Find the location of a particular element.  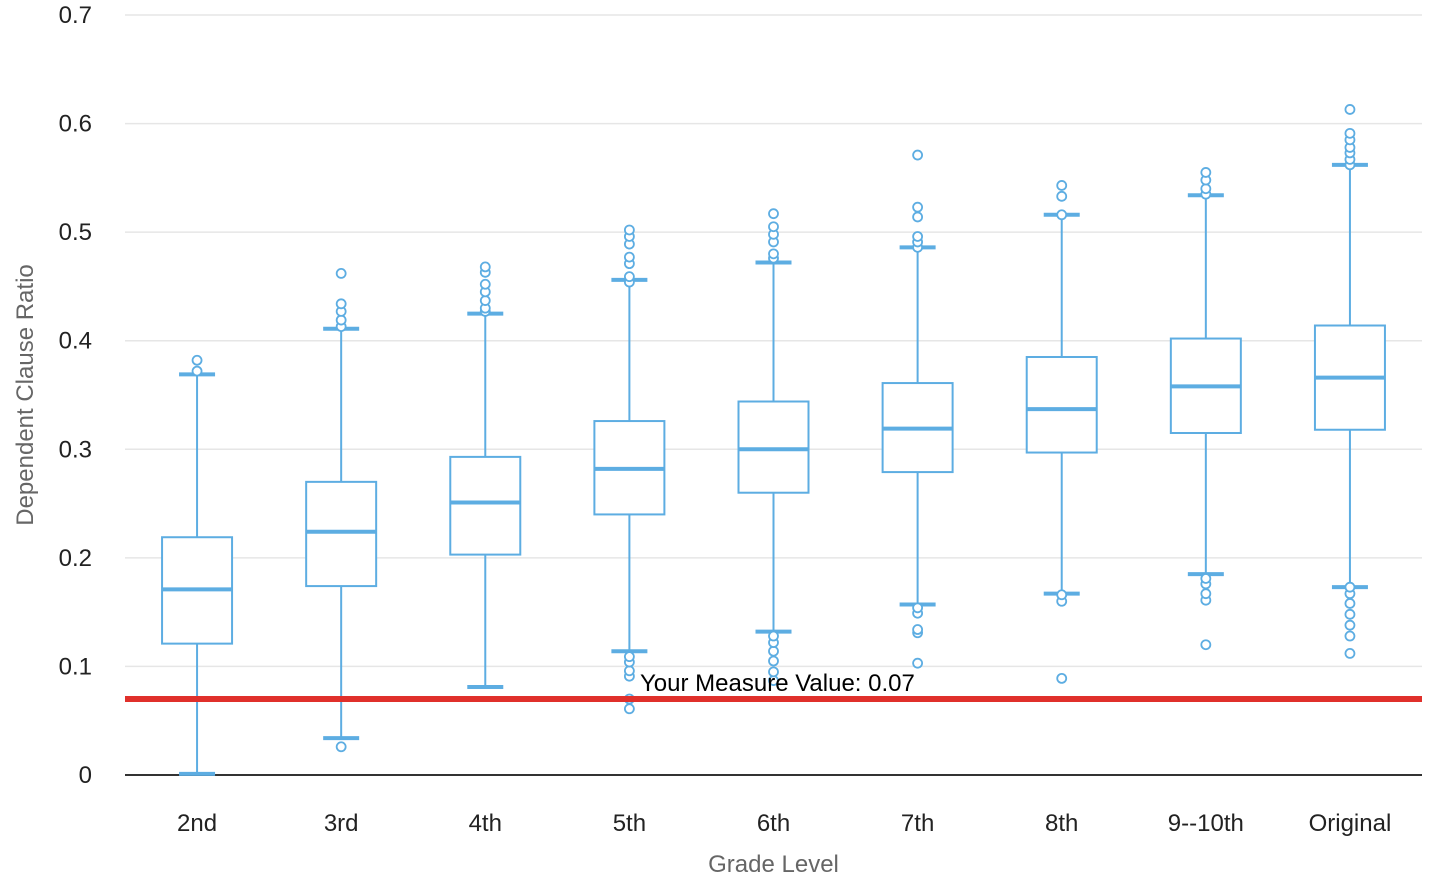

y-tick-label: 0.3 is located at coordinates (75, 449).